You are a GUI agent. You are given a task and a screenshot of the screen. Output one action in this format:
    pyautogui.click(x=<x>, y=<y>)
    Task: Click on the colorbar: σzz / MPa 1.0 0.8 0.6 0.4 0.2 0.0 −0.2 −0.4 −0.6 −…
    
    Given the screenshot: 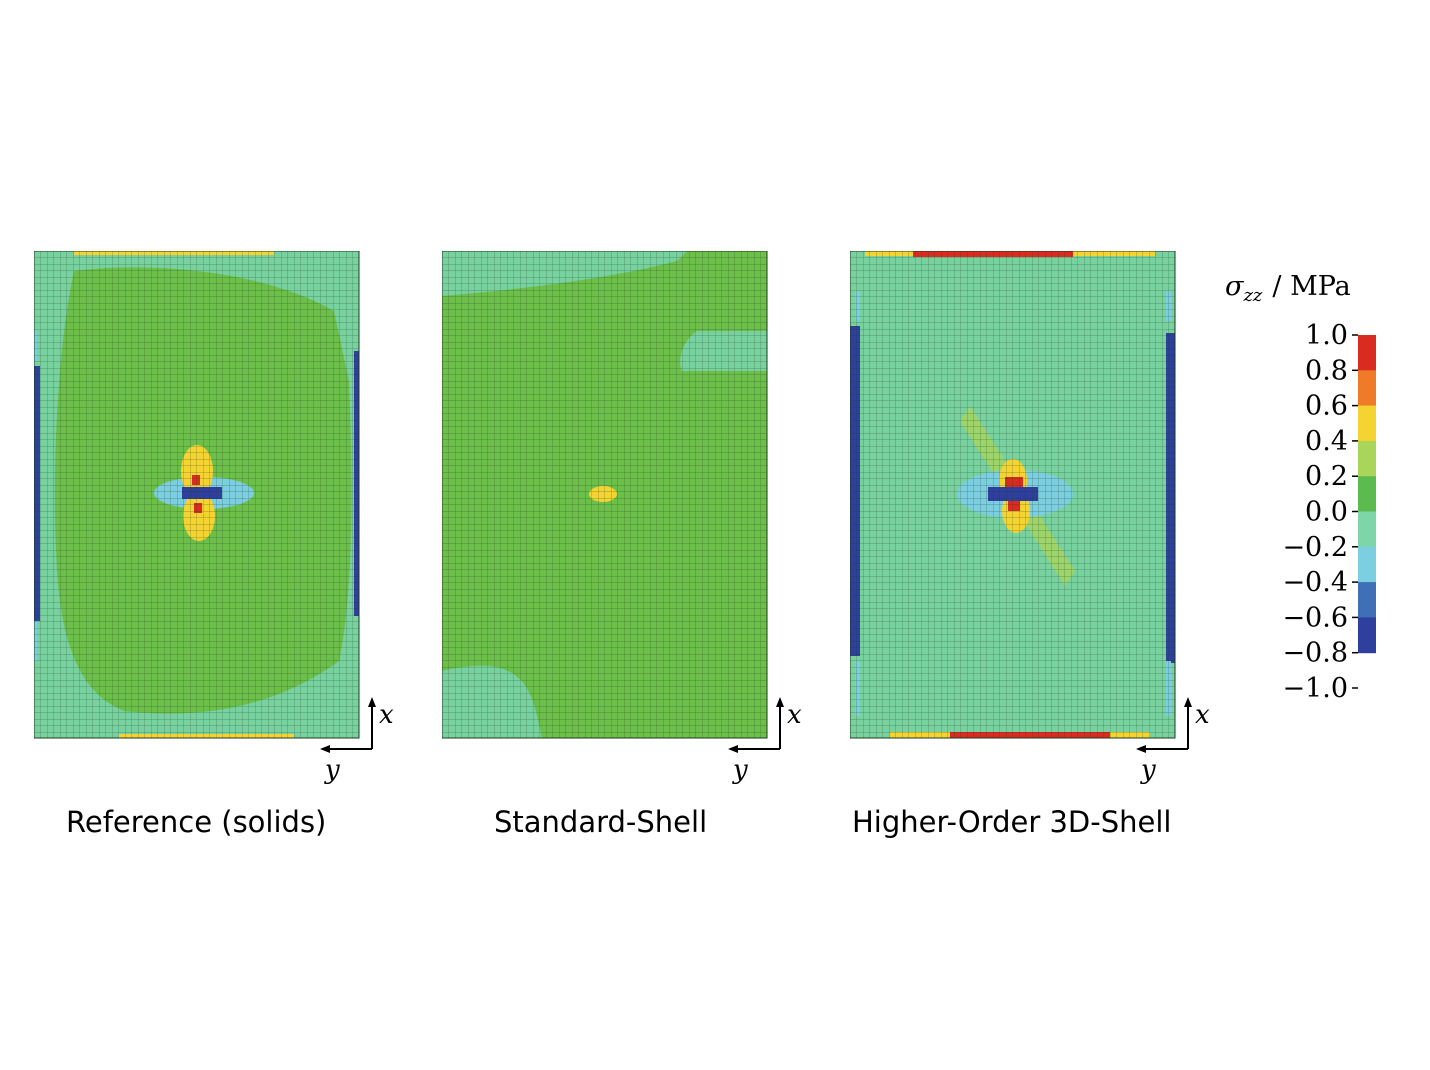 What is the action you would take?
    pyautogui.click(x=1315, y=487)
    